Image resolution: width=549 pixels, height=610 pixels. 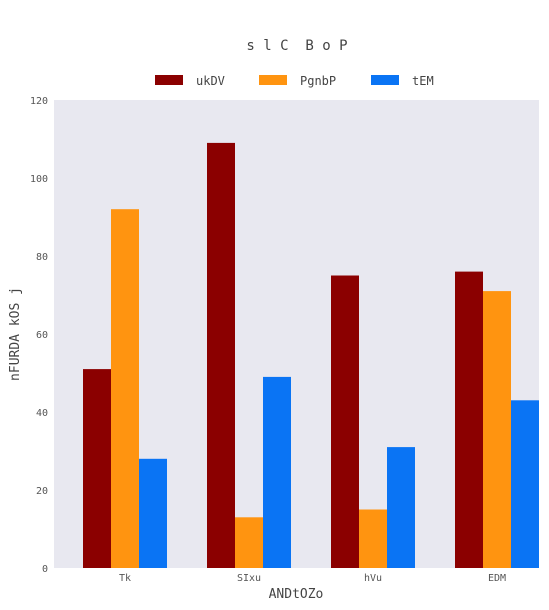 I want to click on bar-PgnbP-Tk, so click(x=125, y=388).